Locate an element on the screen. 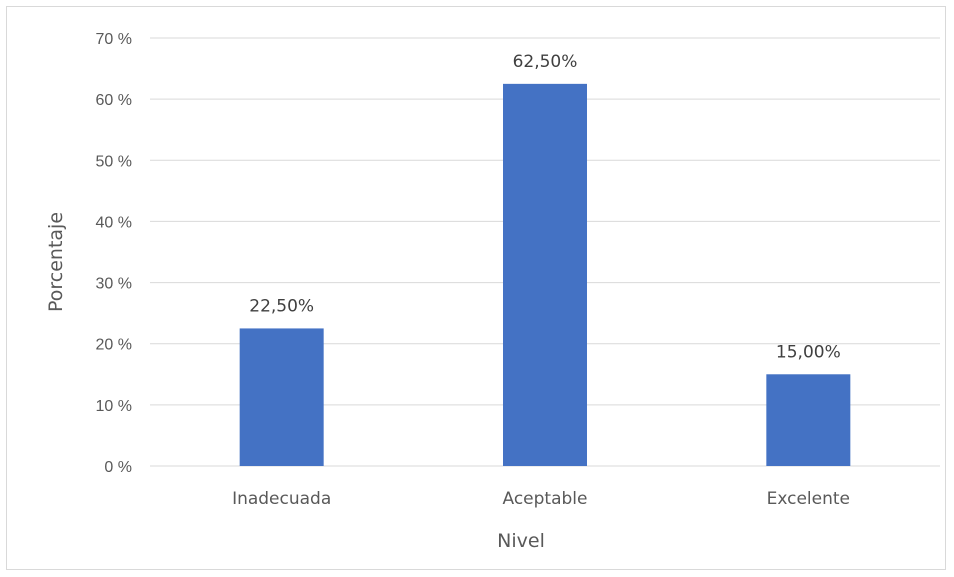 This screenshot has width=954, height=577. bar-inadecuada is located at coordinates (281, 397).